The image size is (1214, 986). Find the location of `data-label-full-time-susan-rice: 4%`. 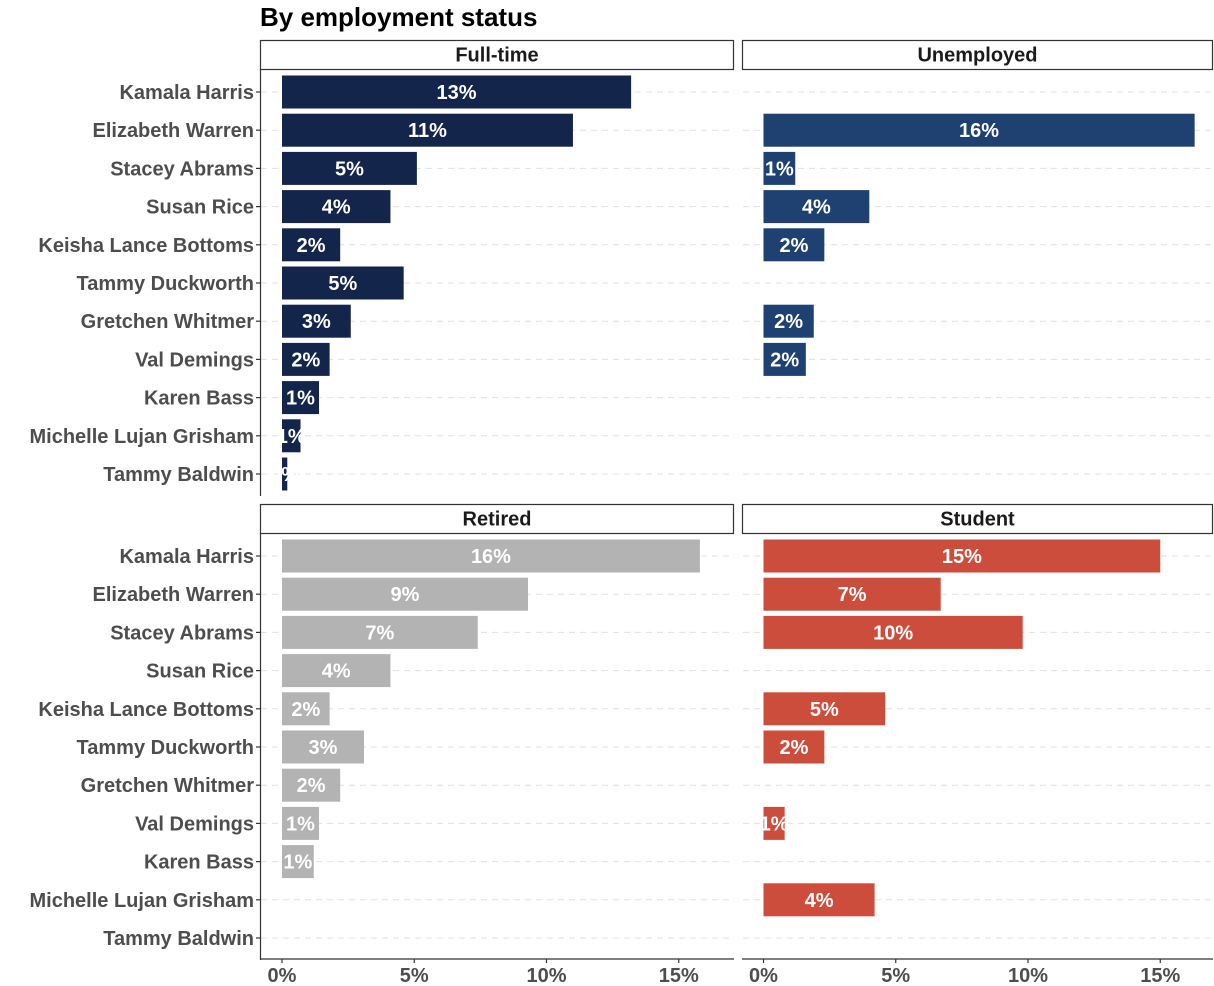

data-label-full-time-susan-rice: 4% is located at coordinates (336, 208).